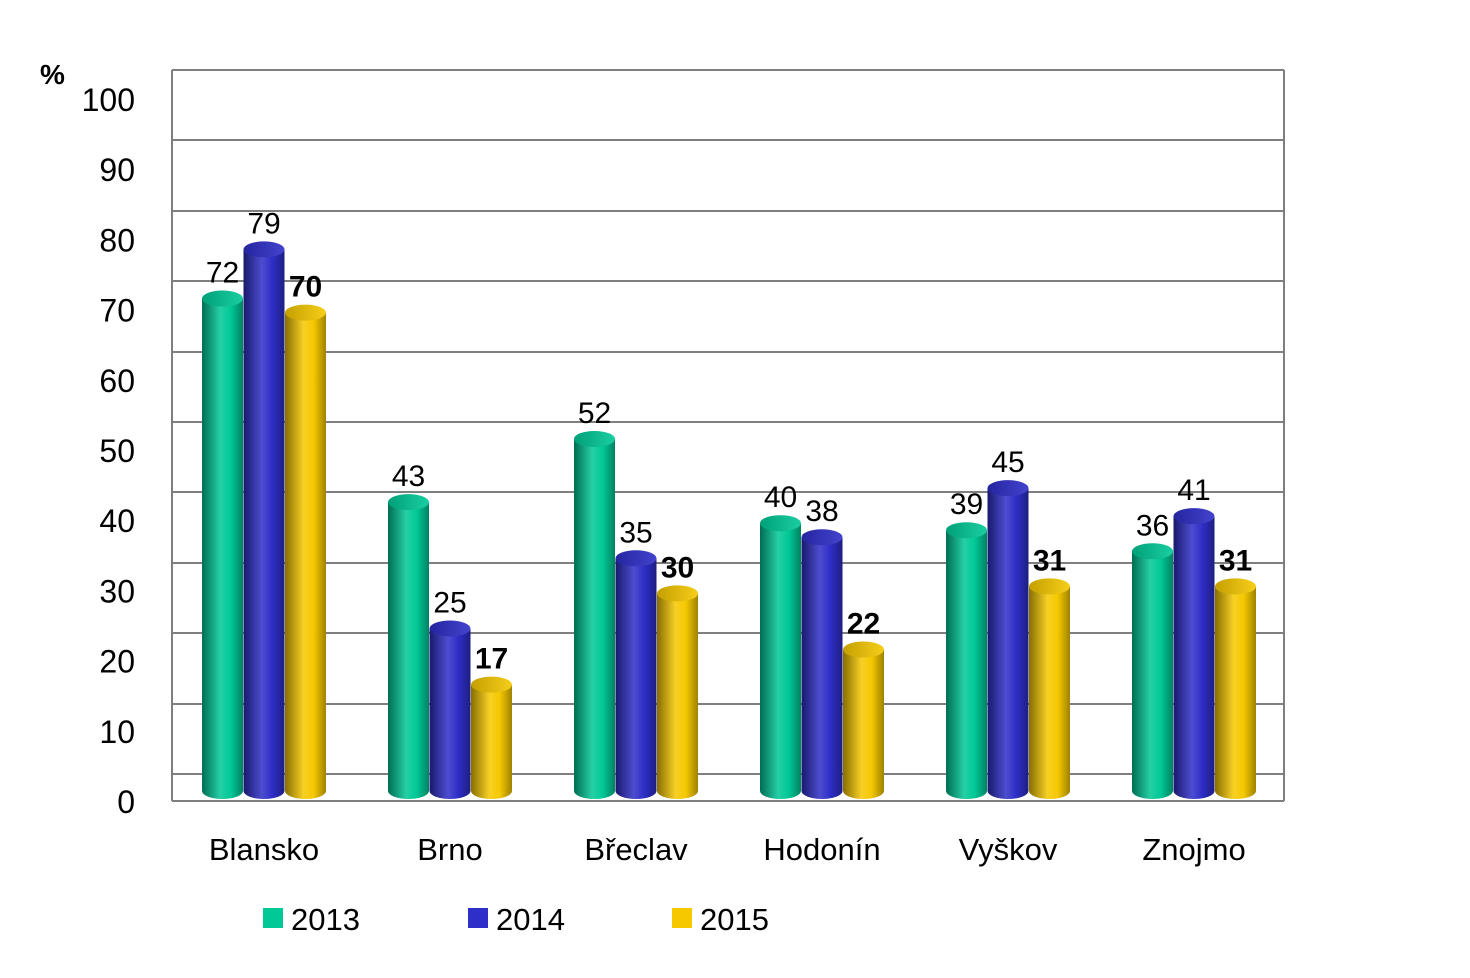 This screenshot has height=978, width=1470. What do you see at coordinates (117, 240) in the screenshot?
I see `y-tick-label: 80` at bounding box center [117, 240].